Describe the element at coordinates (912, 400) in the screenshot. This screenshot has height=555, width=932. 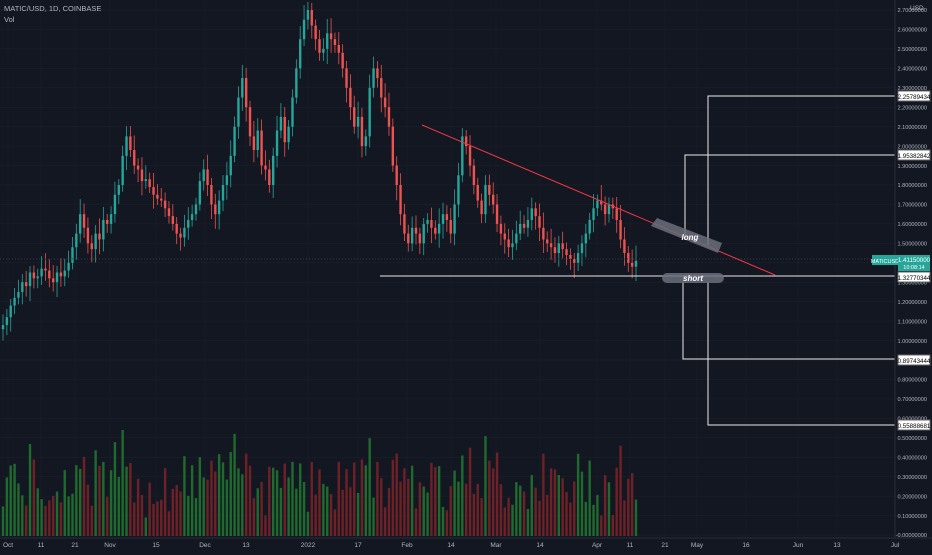
I see `price-tick-label: 0.70000000` at that location.